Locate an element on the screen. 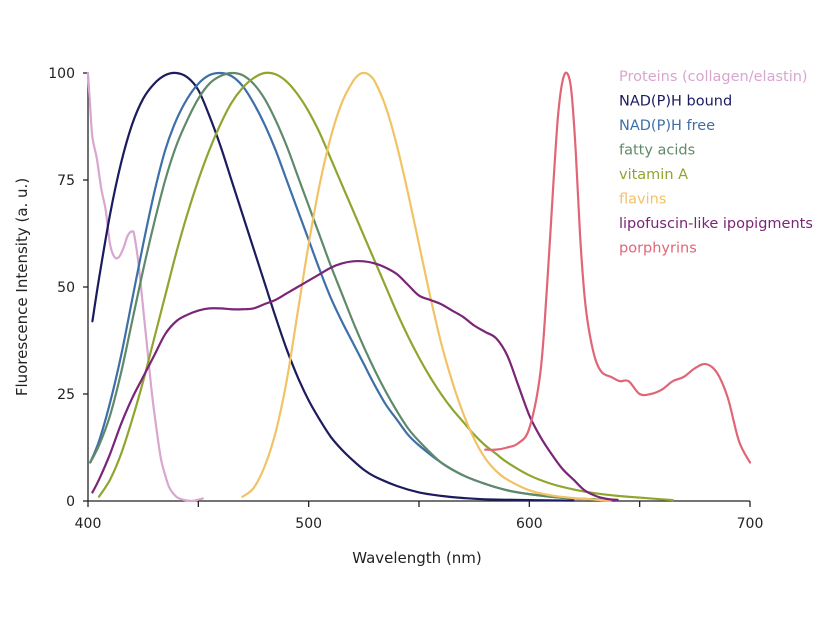  legend-item-proteins-collagen-elastin: Proteins (collagen/elastin) is located at coordinates (713, 77).